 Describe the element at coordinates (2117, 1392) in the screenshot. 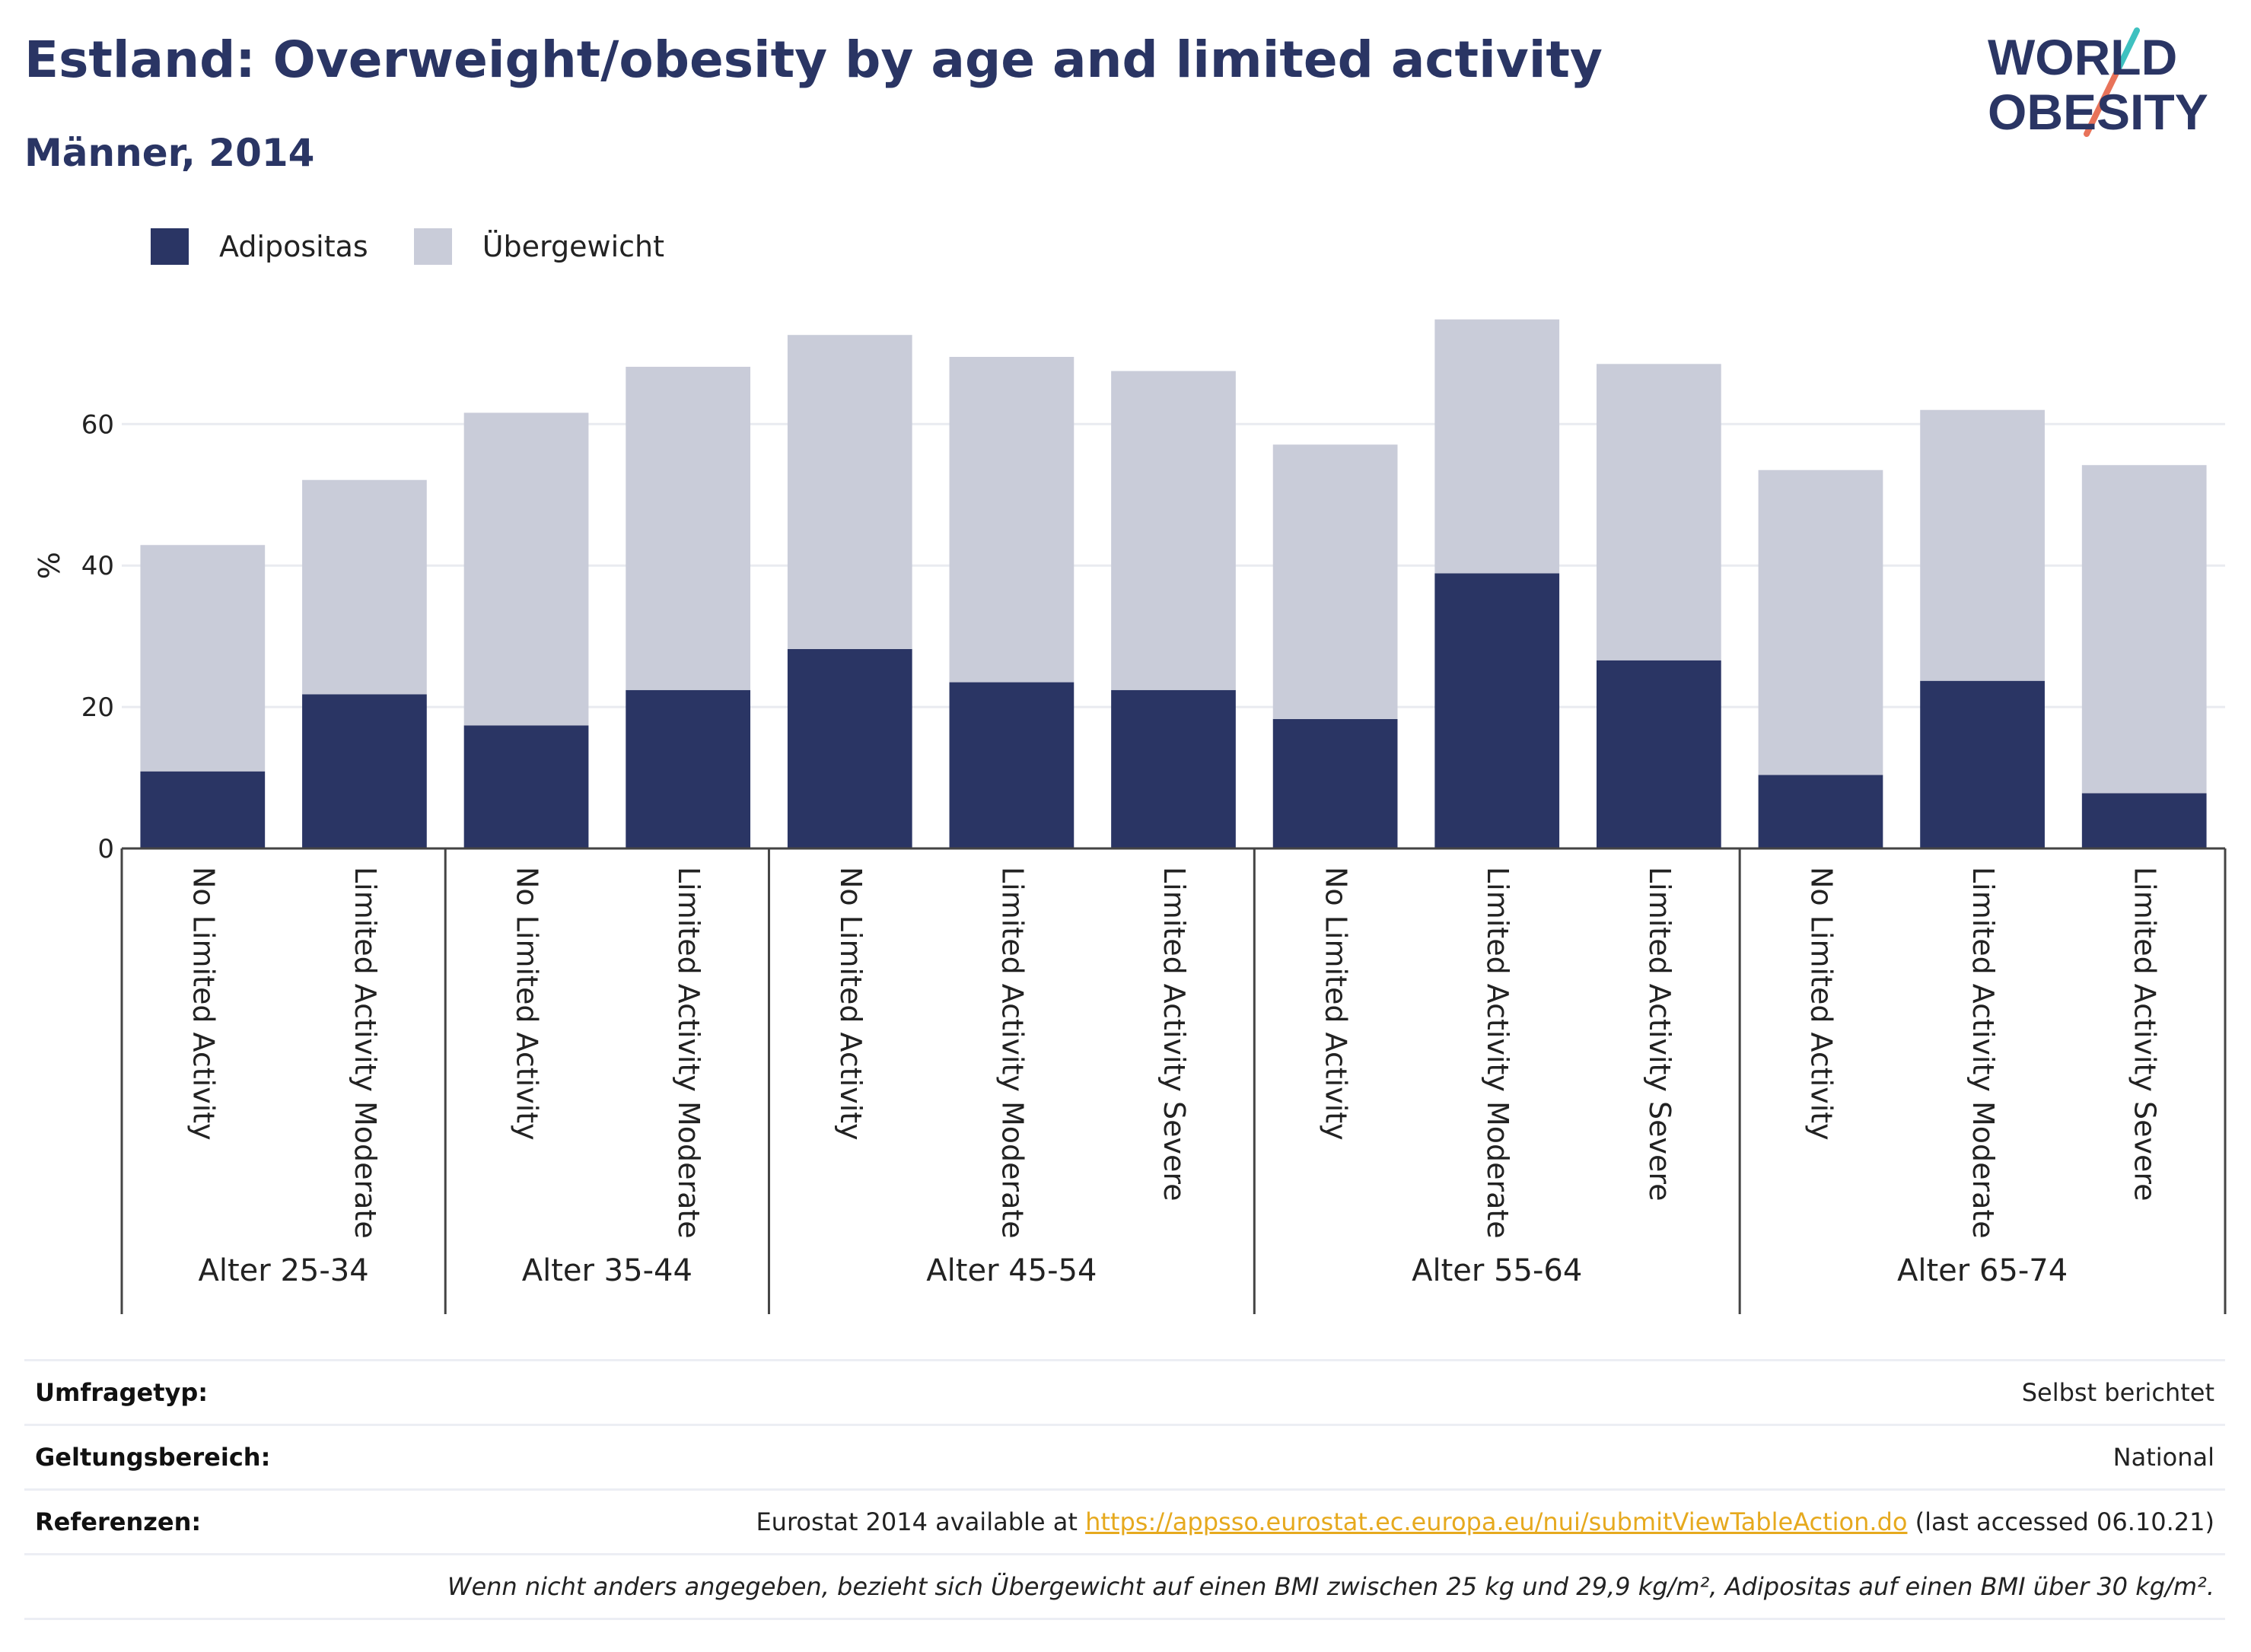

I see `meta-survey-value: Selbst berichtet` at that location.